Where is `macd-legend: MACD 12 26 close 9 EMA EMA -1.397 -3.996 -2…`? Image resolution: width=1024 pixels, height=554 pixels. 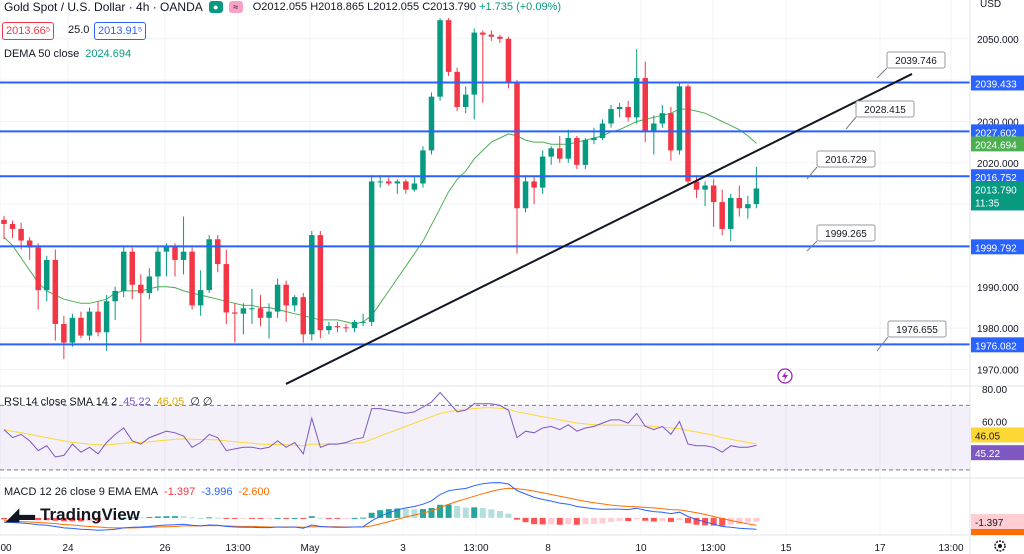
macd-legend: MACD 12 26 close 9 EMA EMA -1.397 -3.996 -2… is located at coordinates (137, 492).